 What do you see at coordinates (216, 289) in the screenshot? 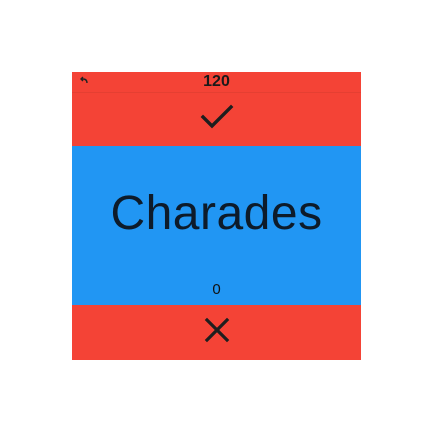
I see `score-counter: 0` at bounding box center [216, 289].